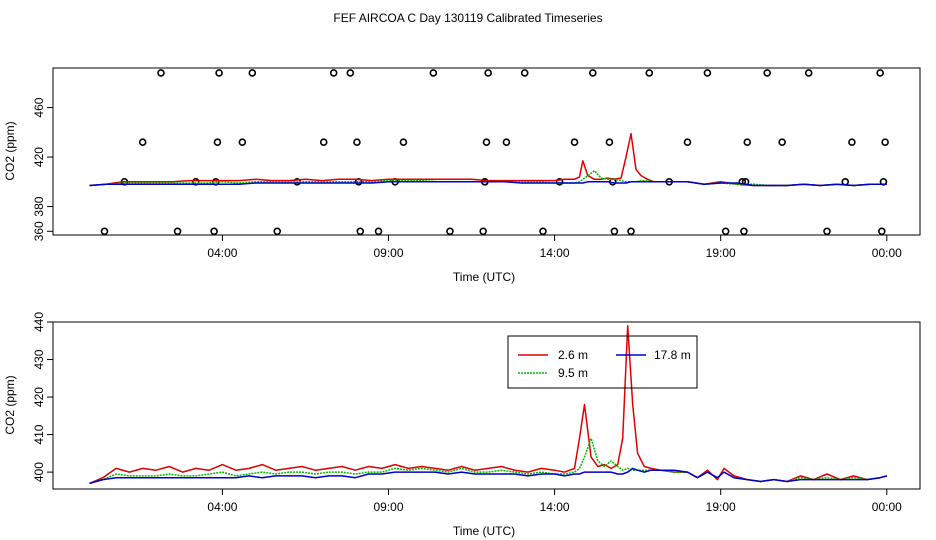  I want to click on bottom-x-tick-label: 04:00, so click(222, 507).